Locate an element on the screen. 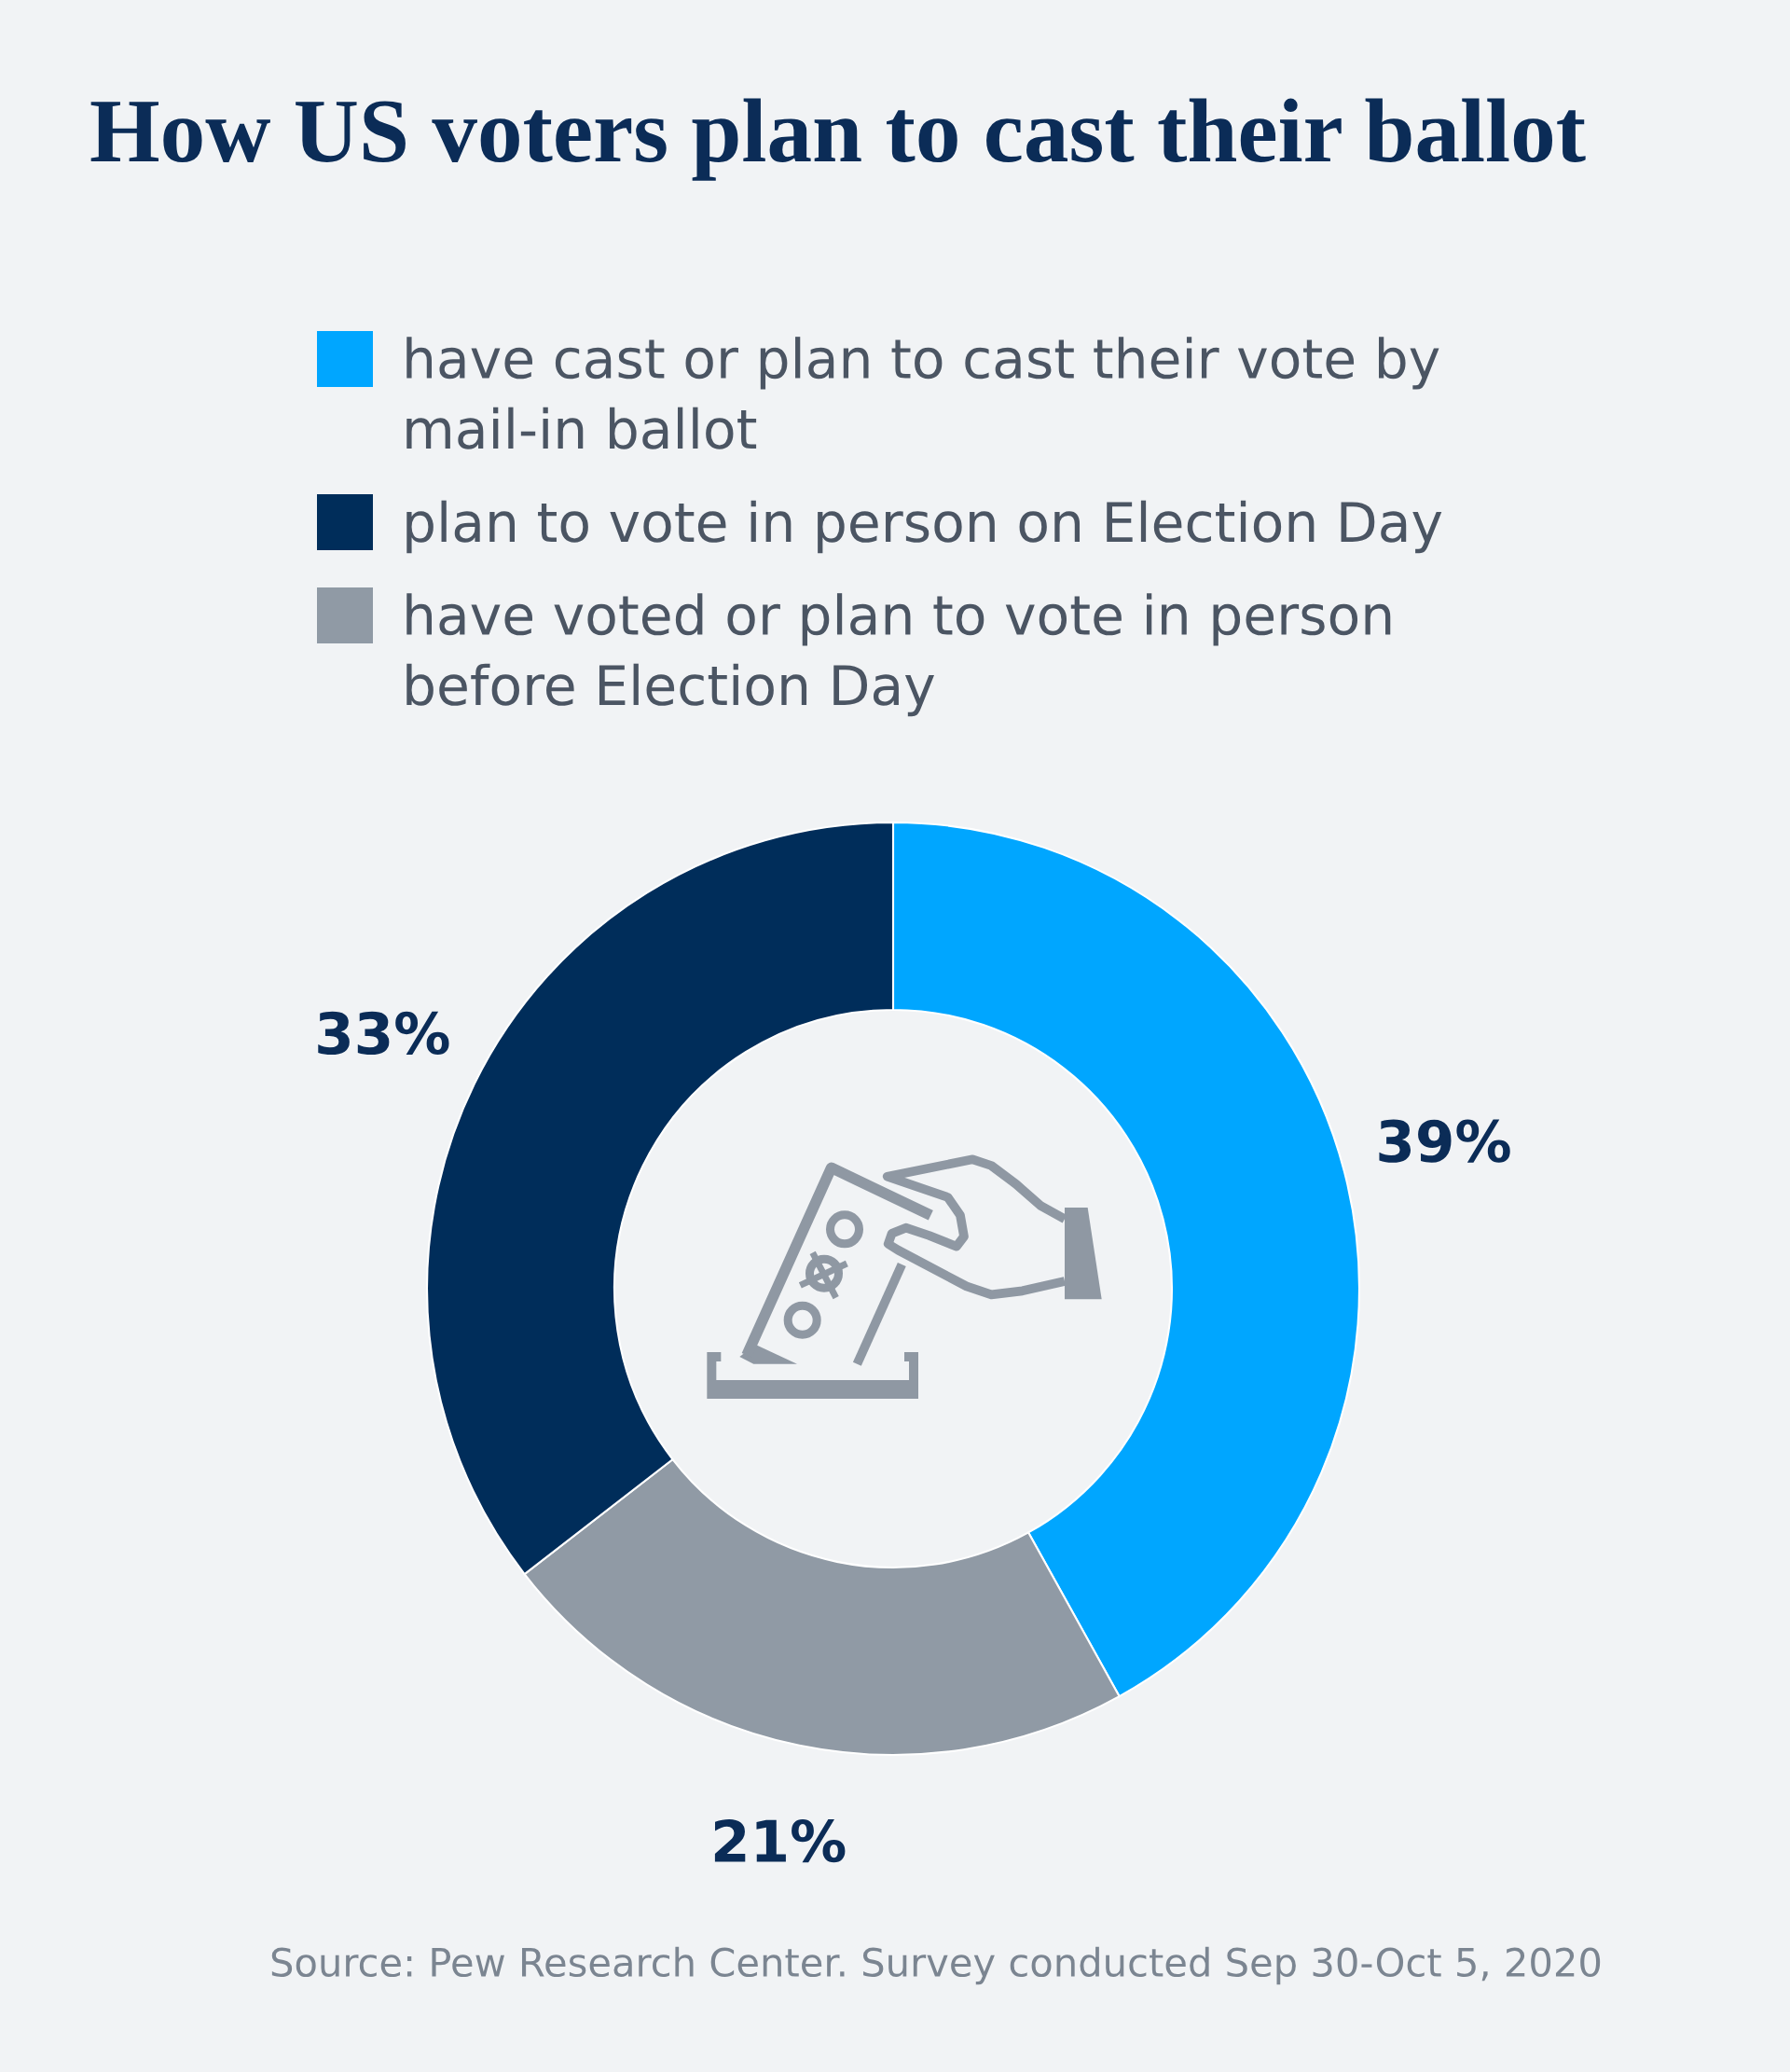 The width and height of the screenshot is (1790, 2072). data-label: 33% is located at coordinates (383, 1033).